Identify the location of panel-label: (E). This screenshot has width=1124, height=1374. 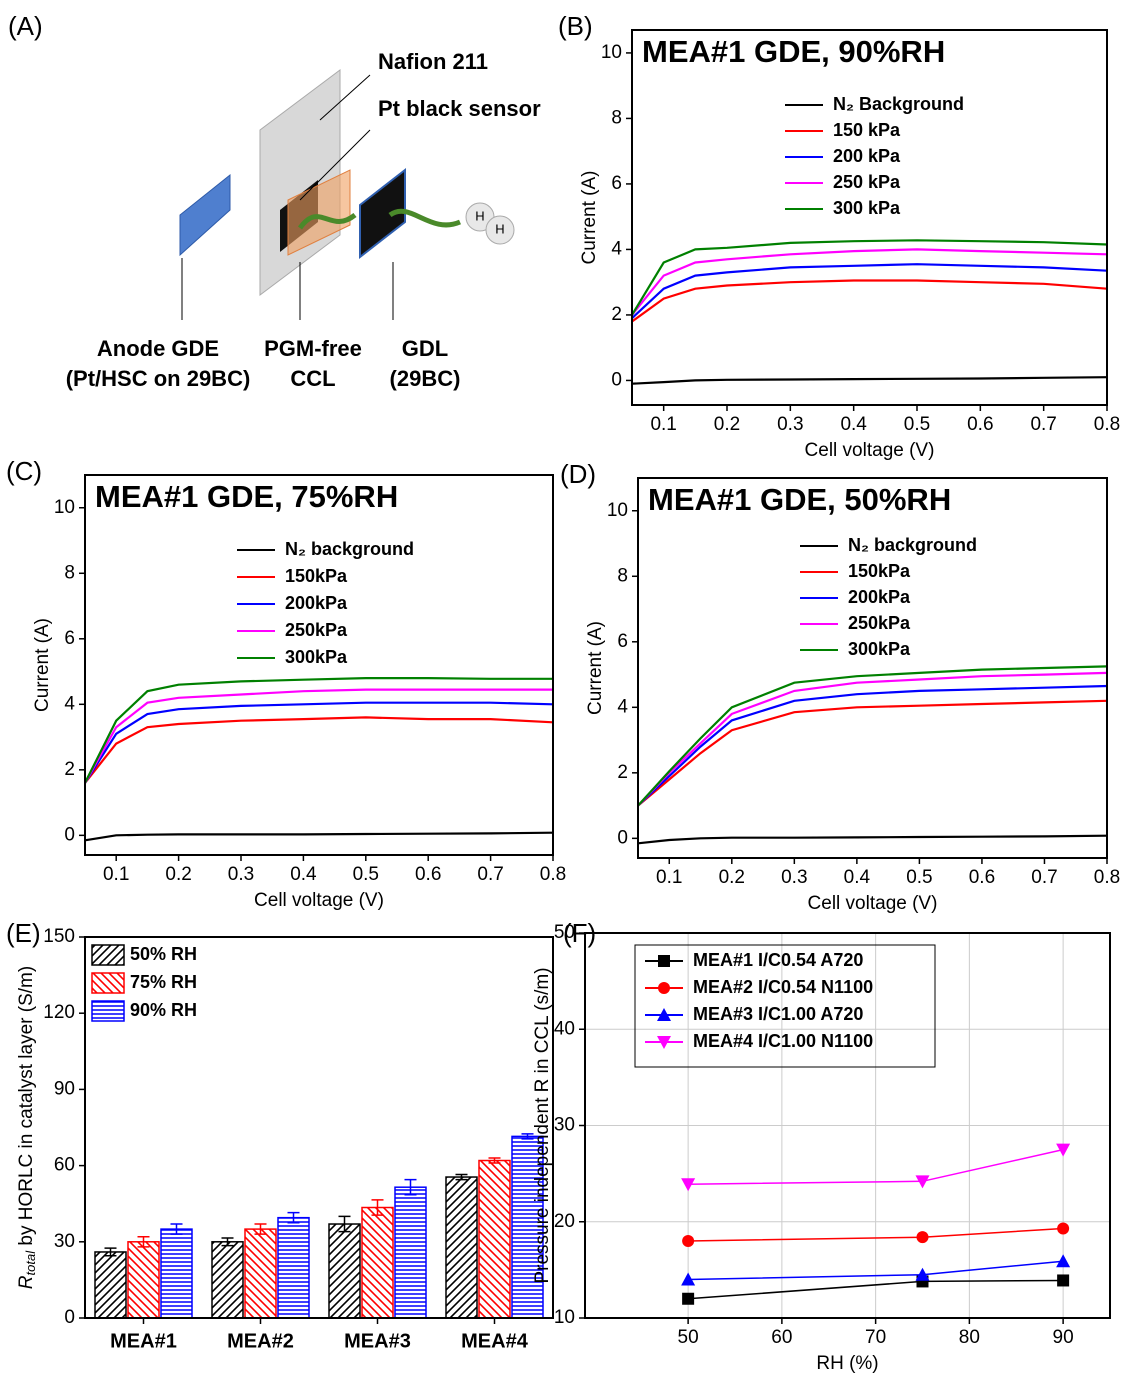
(23, 933).